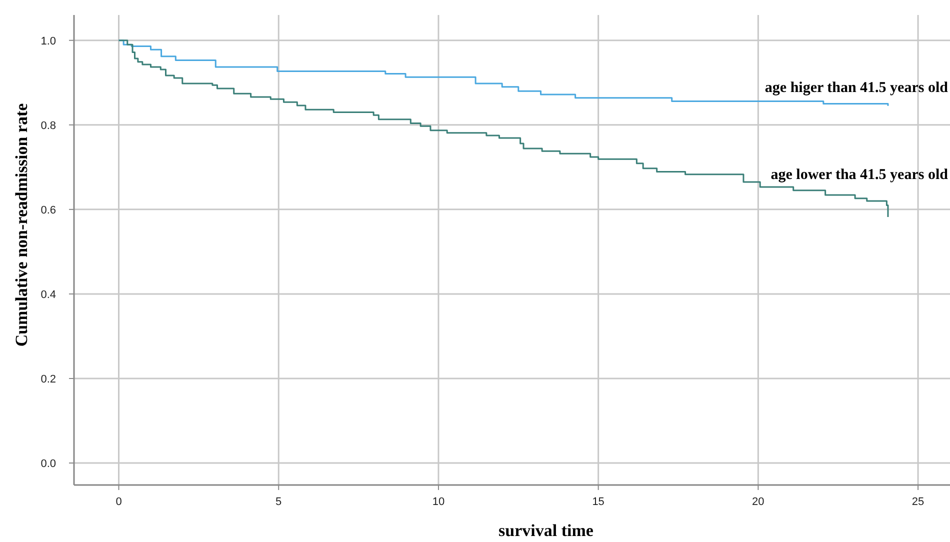 This screenshot has height=542, width=950. What do you see at coordinates (279, 502) in the screenshot?
I see `x-tick-label: 5` at bounding box center [279, 502].